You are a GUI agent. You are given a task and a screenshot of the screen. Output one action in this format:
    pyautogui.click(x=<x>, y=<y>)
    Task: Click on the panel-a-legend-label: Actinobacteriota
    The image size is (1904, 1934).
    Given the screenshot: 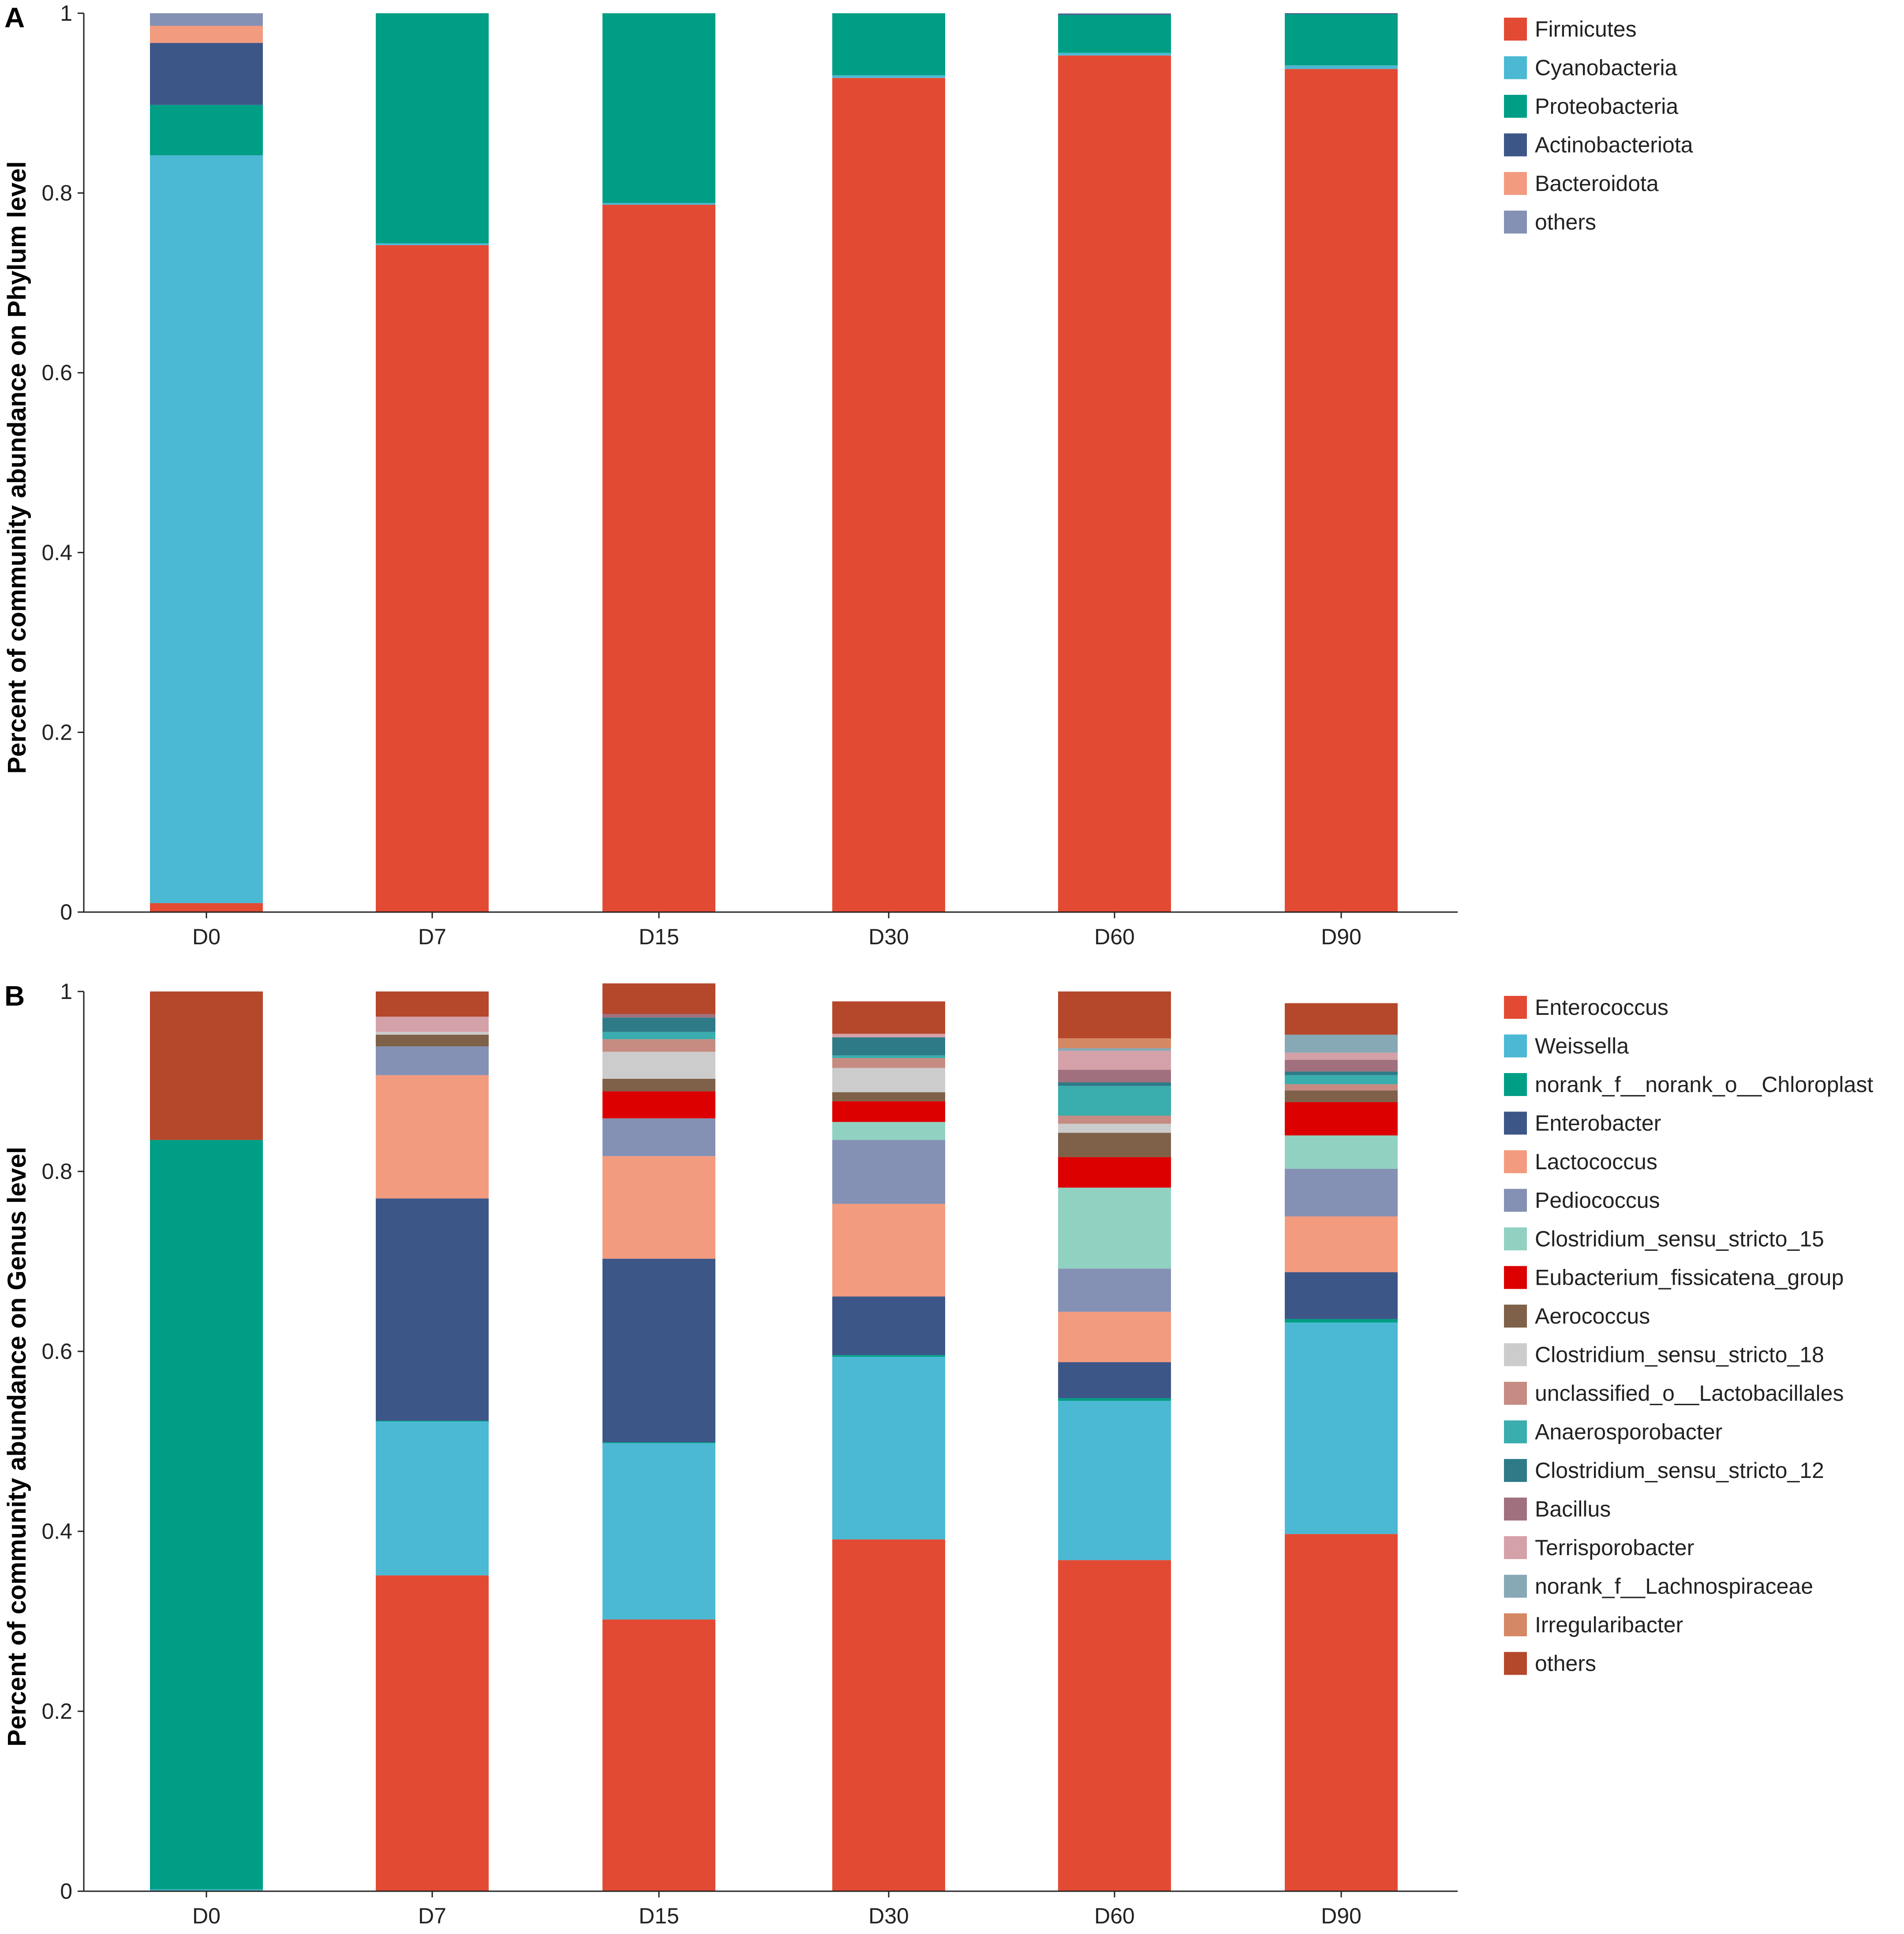 What is the action you would take?
    pyautogui.click(x=1614, y=145)
    